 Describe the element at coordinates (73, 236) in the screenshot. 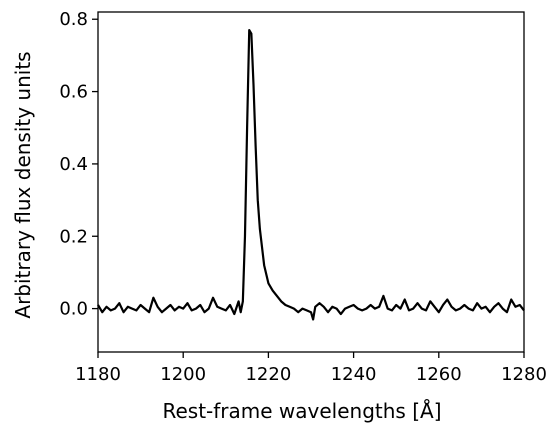

I see `y-tick-label: 0.2` at that location.